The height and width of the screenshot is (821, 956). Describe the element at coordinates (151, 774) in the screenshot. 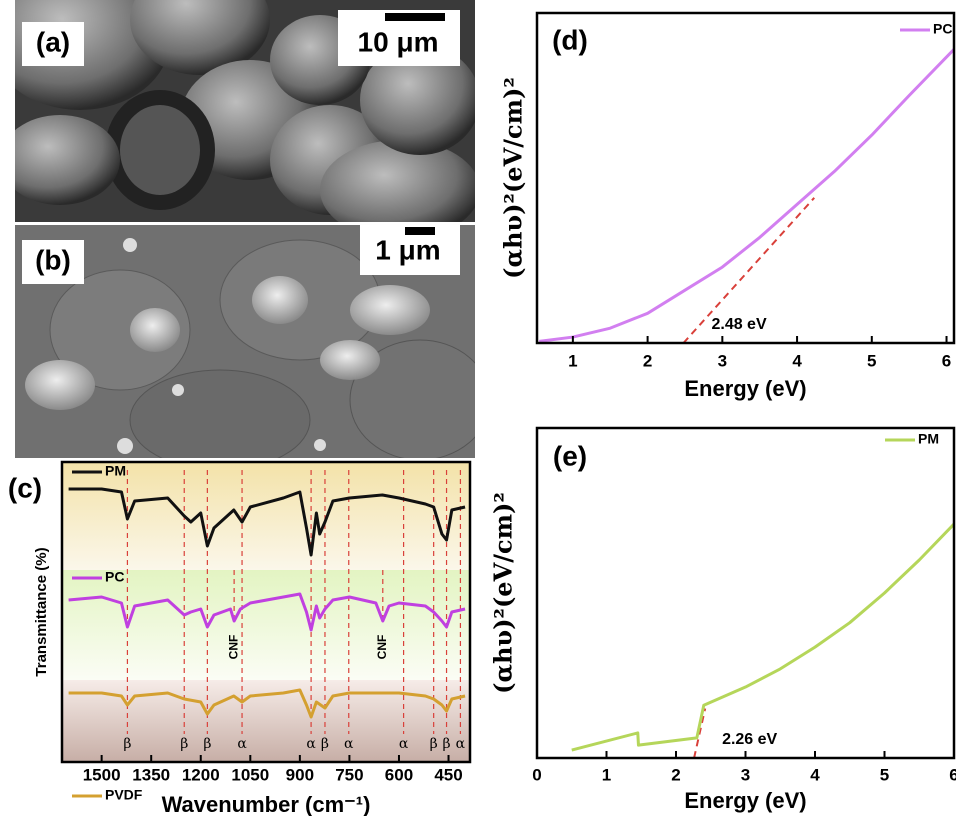

I see `x-tick-label: 1350` at that location.